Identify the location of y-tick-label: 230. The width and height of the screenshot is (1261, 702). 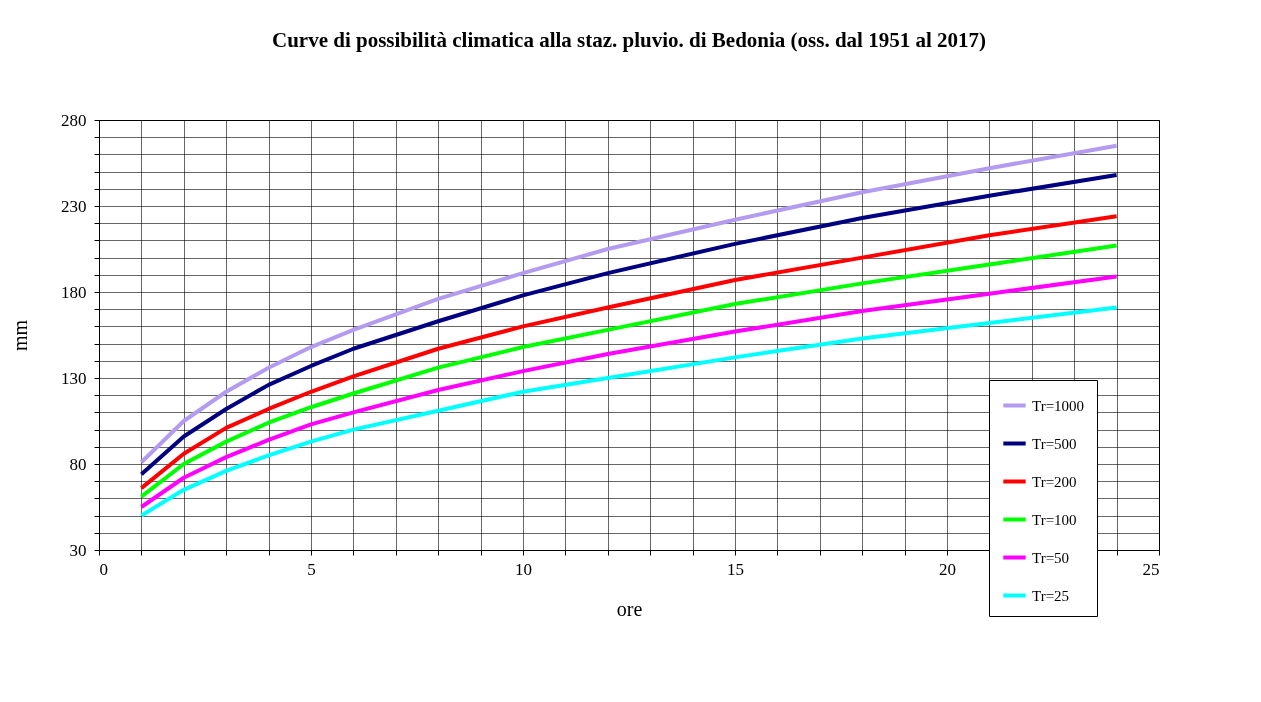
(74, 206).